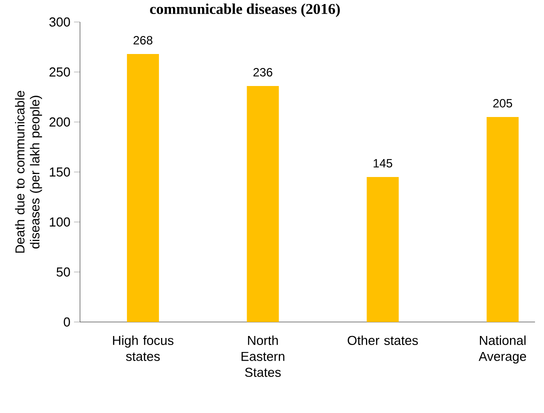 This screenshot has width=544, height=413. What do you see at coordinates (28, 171) in the screenshot?
I see `y-axis-title: Death due to communicable diseases (per lakh people)` at bounding box center [28, 171].